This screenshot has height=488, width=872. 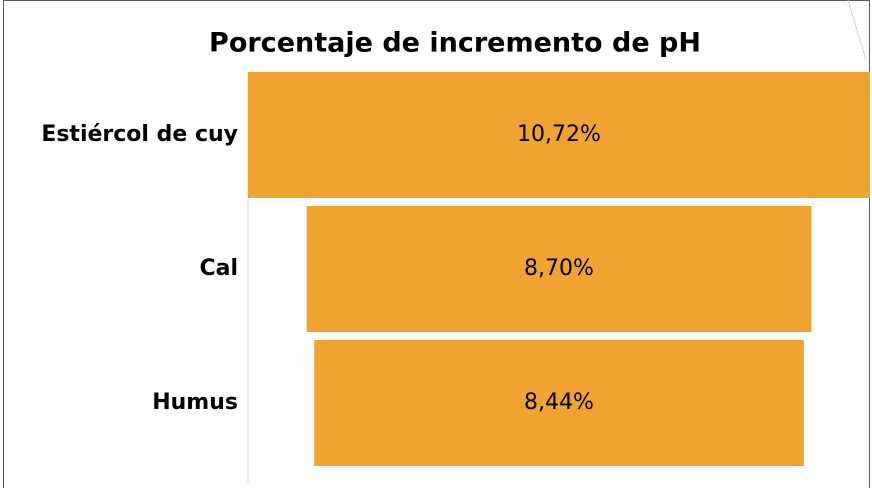 I want to click on category-label: Estiércol de cuy, so click(x=139, y=134).